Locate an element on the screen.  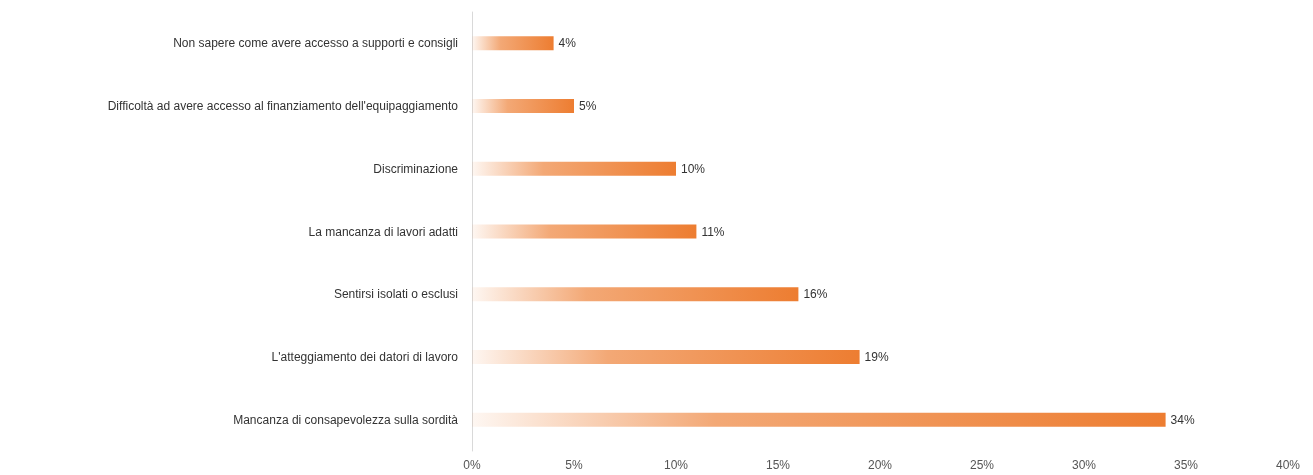
y-tick-label: Discriminazione is located at coordinates (416, 168).